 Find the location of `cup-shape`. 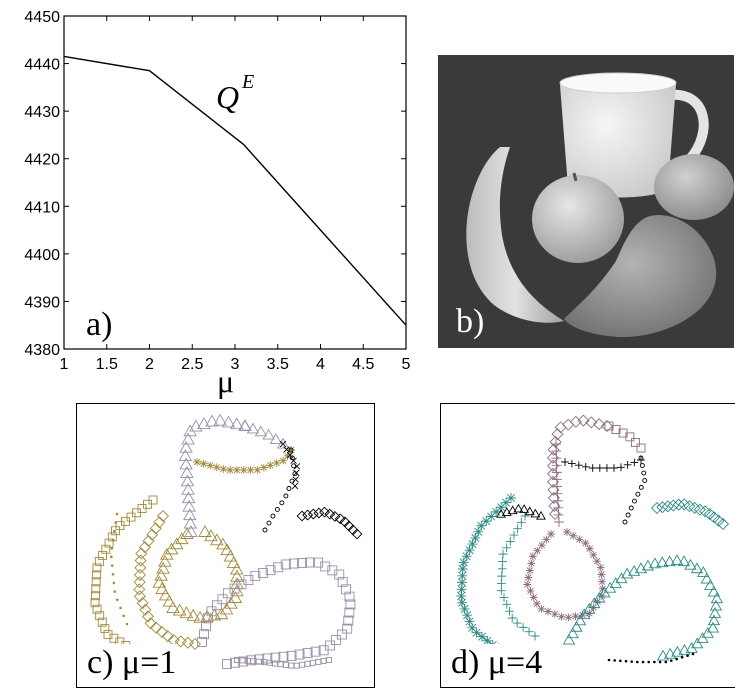

cup-shape is located at coordinates (634, 135).